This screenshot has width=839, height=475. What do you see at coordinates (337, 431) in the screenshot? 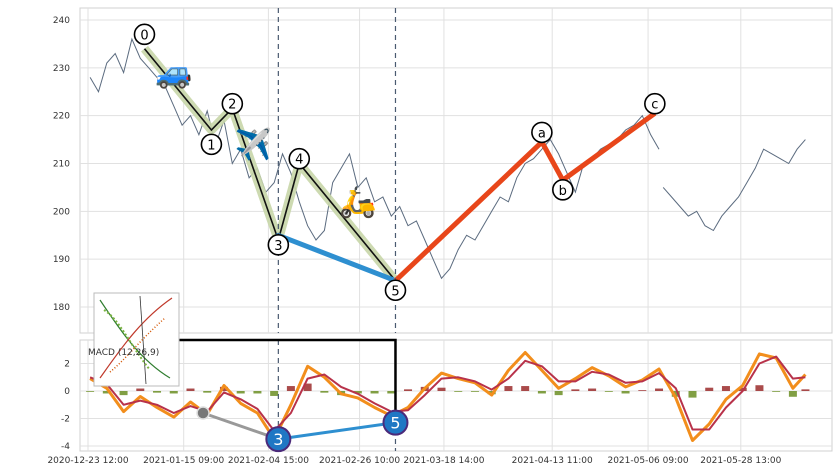
I see `blue-connector` at bounding box center [337, 431].